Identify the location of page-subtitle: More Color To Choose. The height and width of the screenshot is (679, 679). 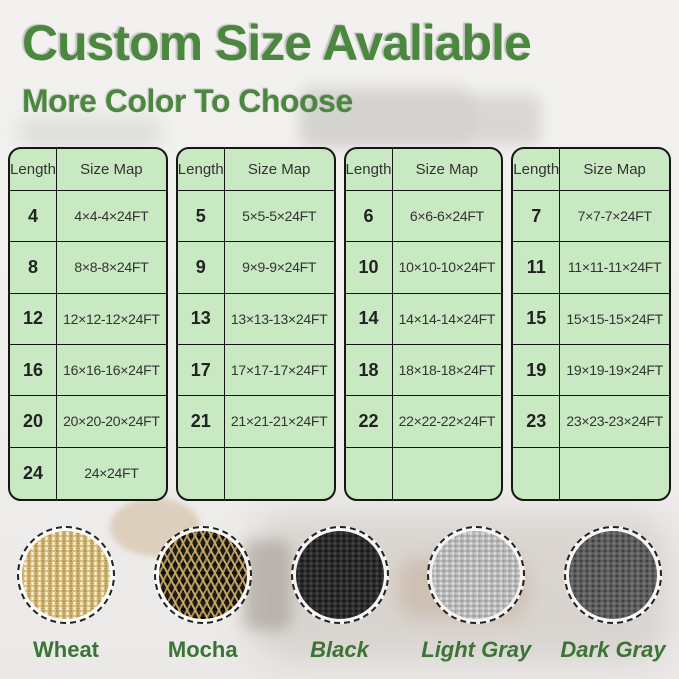
(187, 101).